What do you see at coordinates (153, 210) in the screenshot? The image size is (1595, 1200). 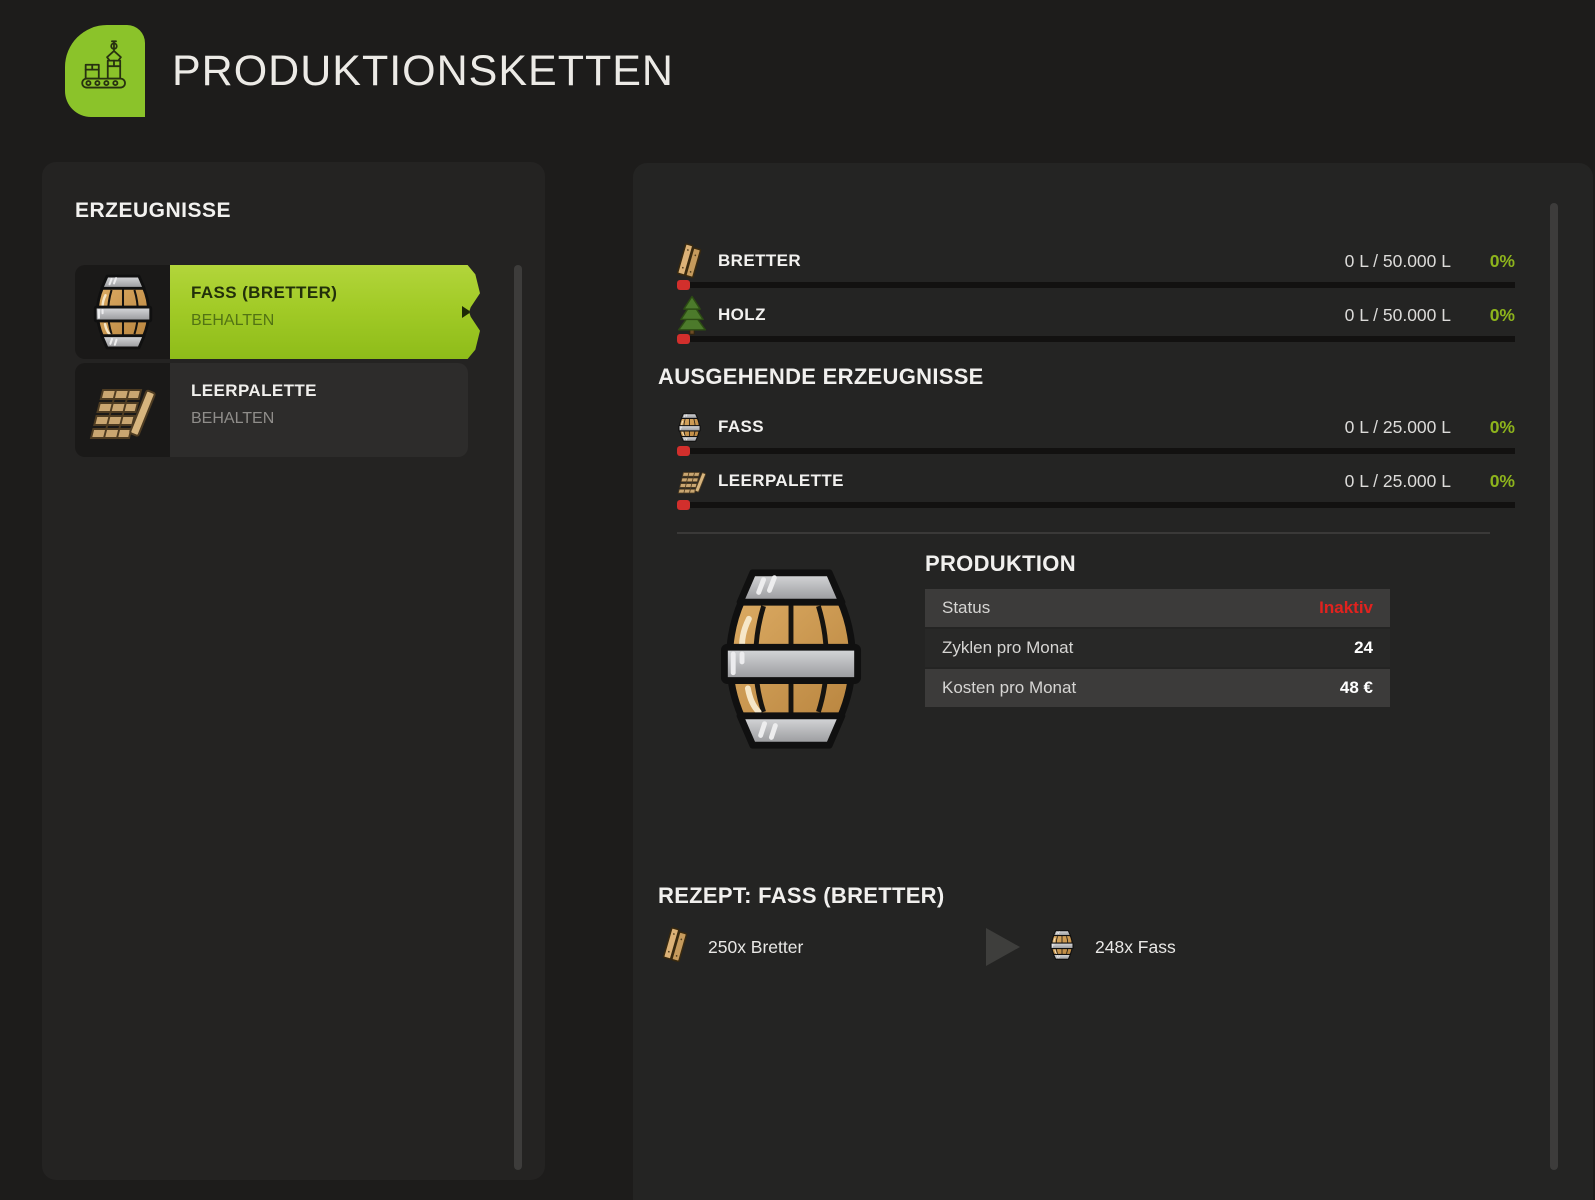 I see `products-heading: ERZEUGNISSE` at bounding box center [153, 210].